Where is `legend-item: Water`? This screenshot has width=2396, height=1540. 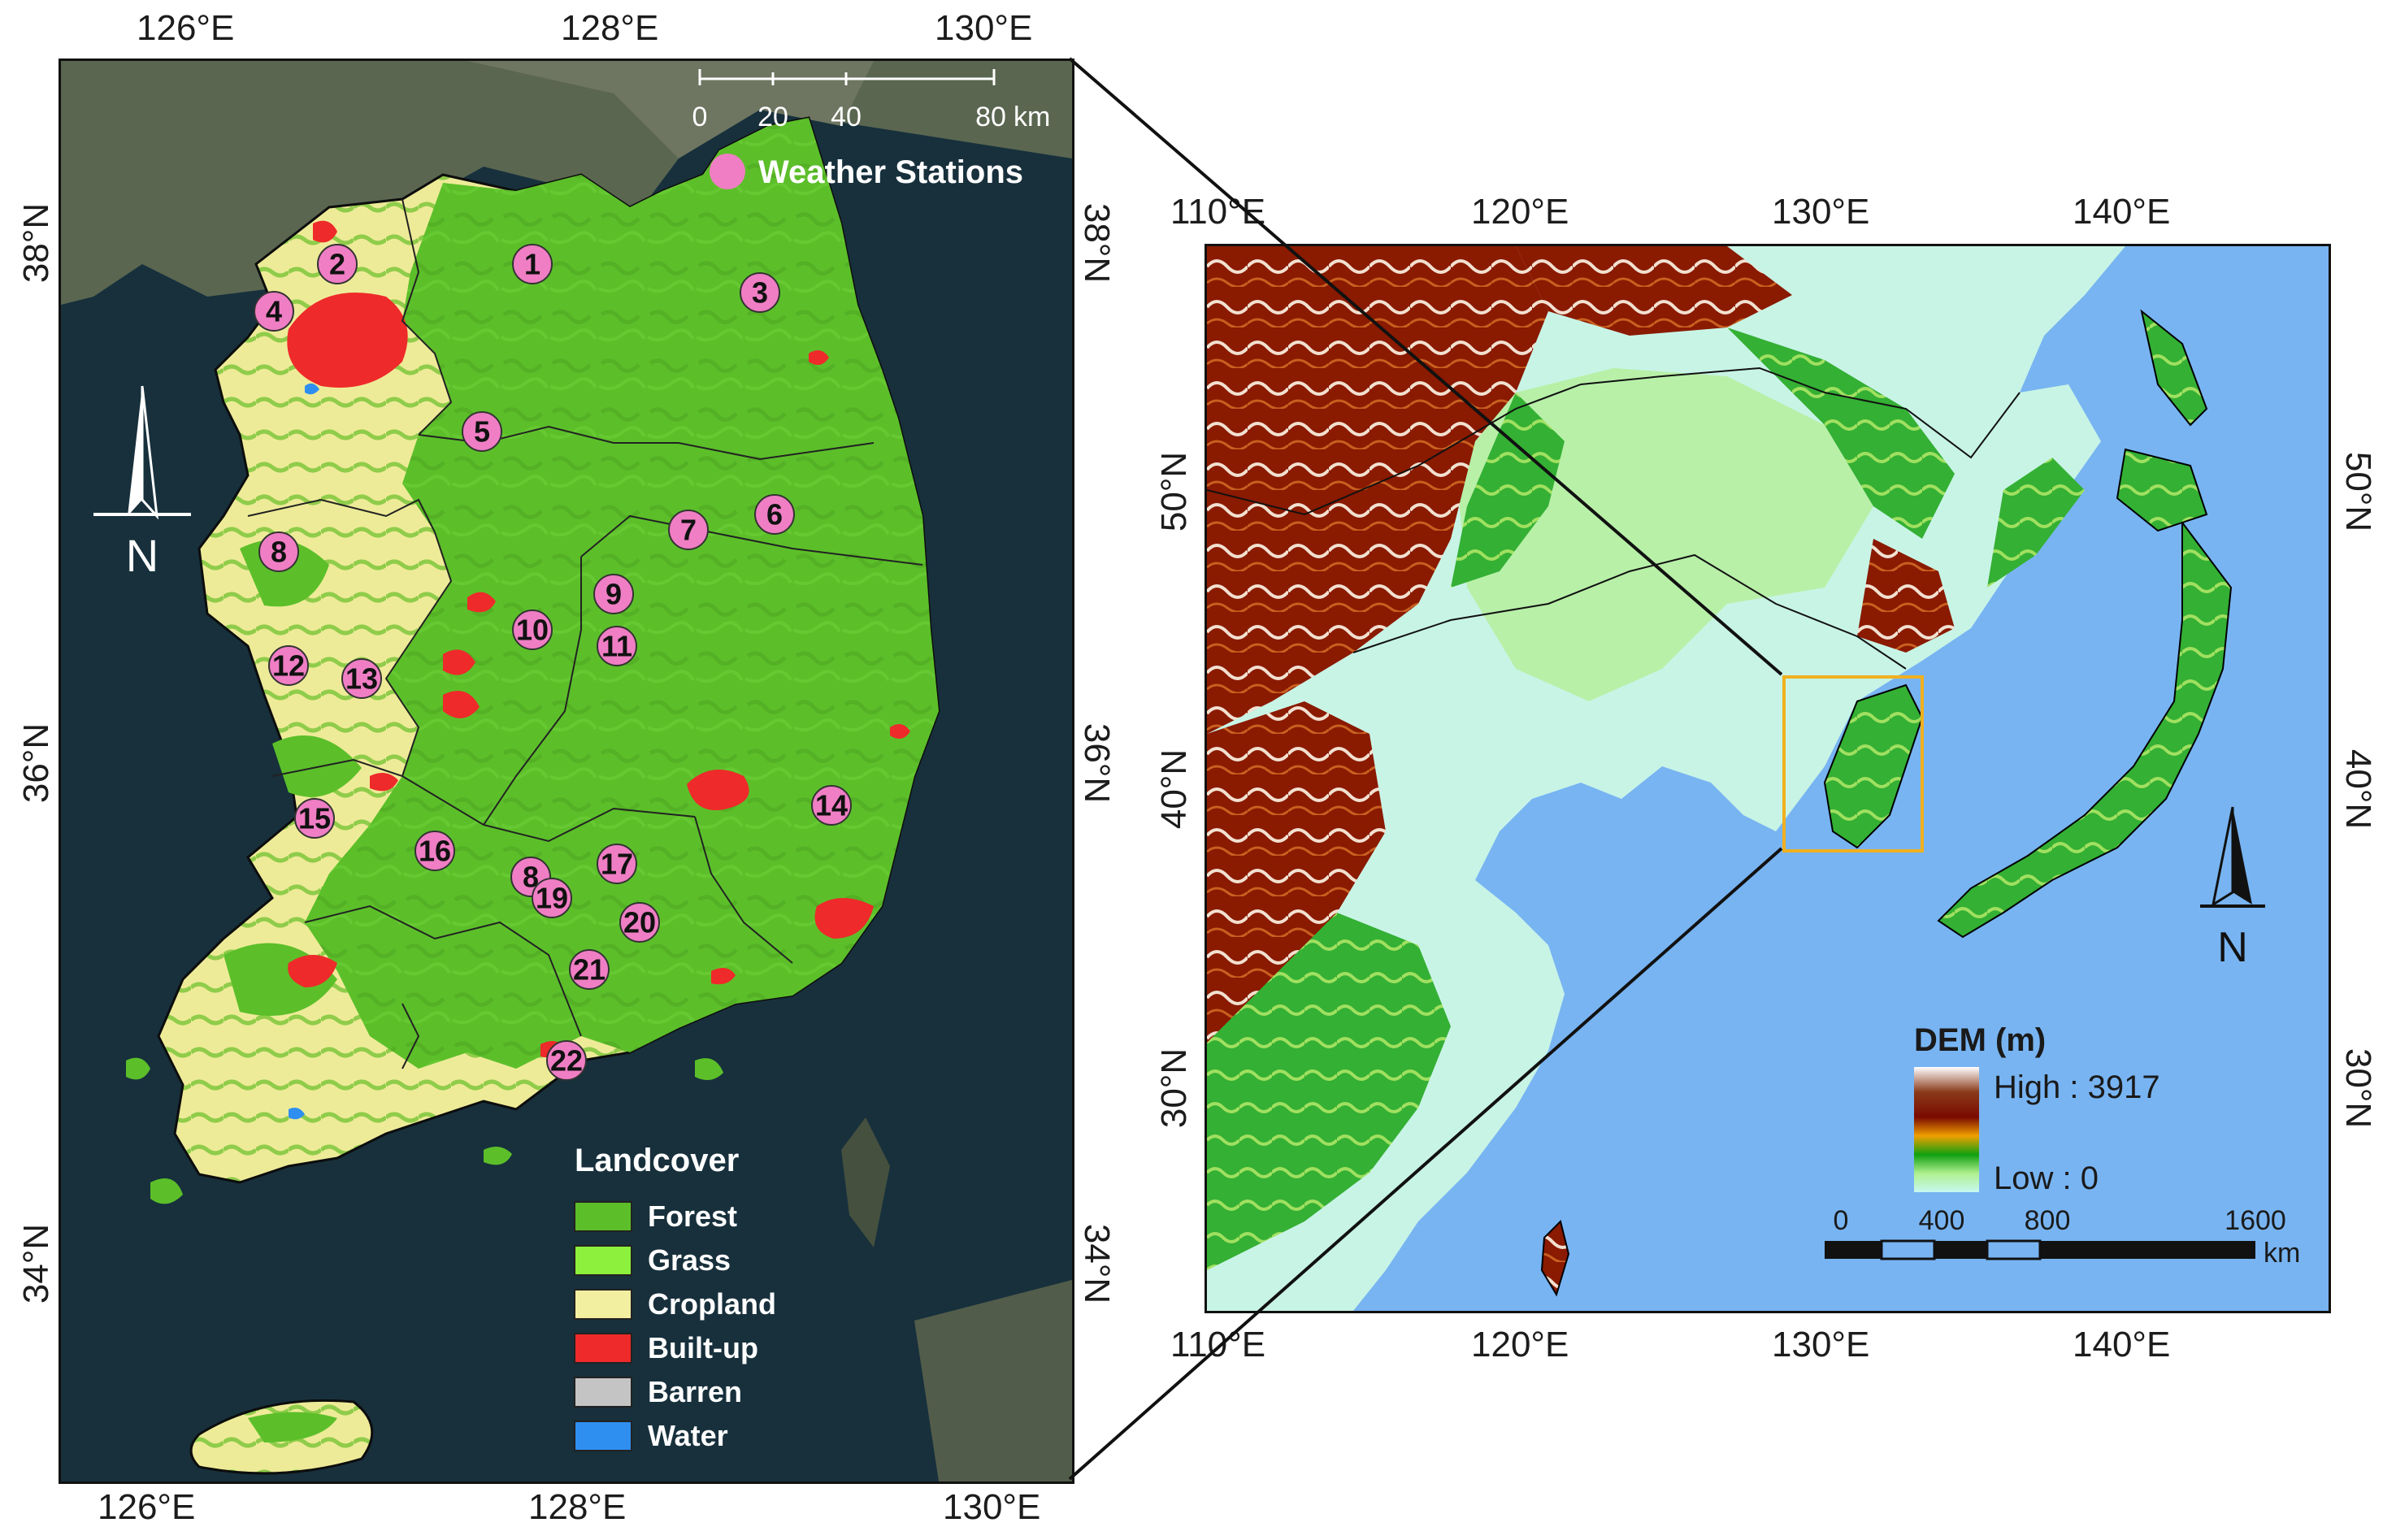 legend-item: Water is located at coordinates (651, 1436).